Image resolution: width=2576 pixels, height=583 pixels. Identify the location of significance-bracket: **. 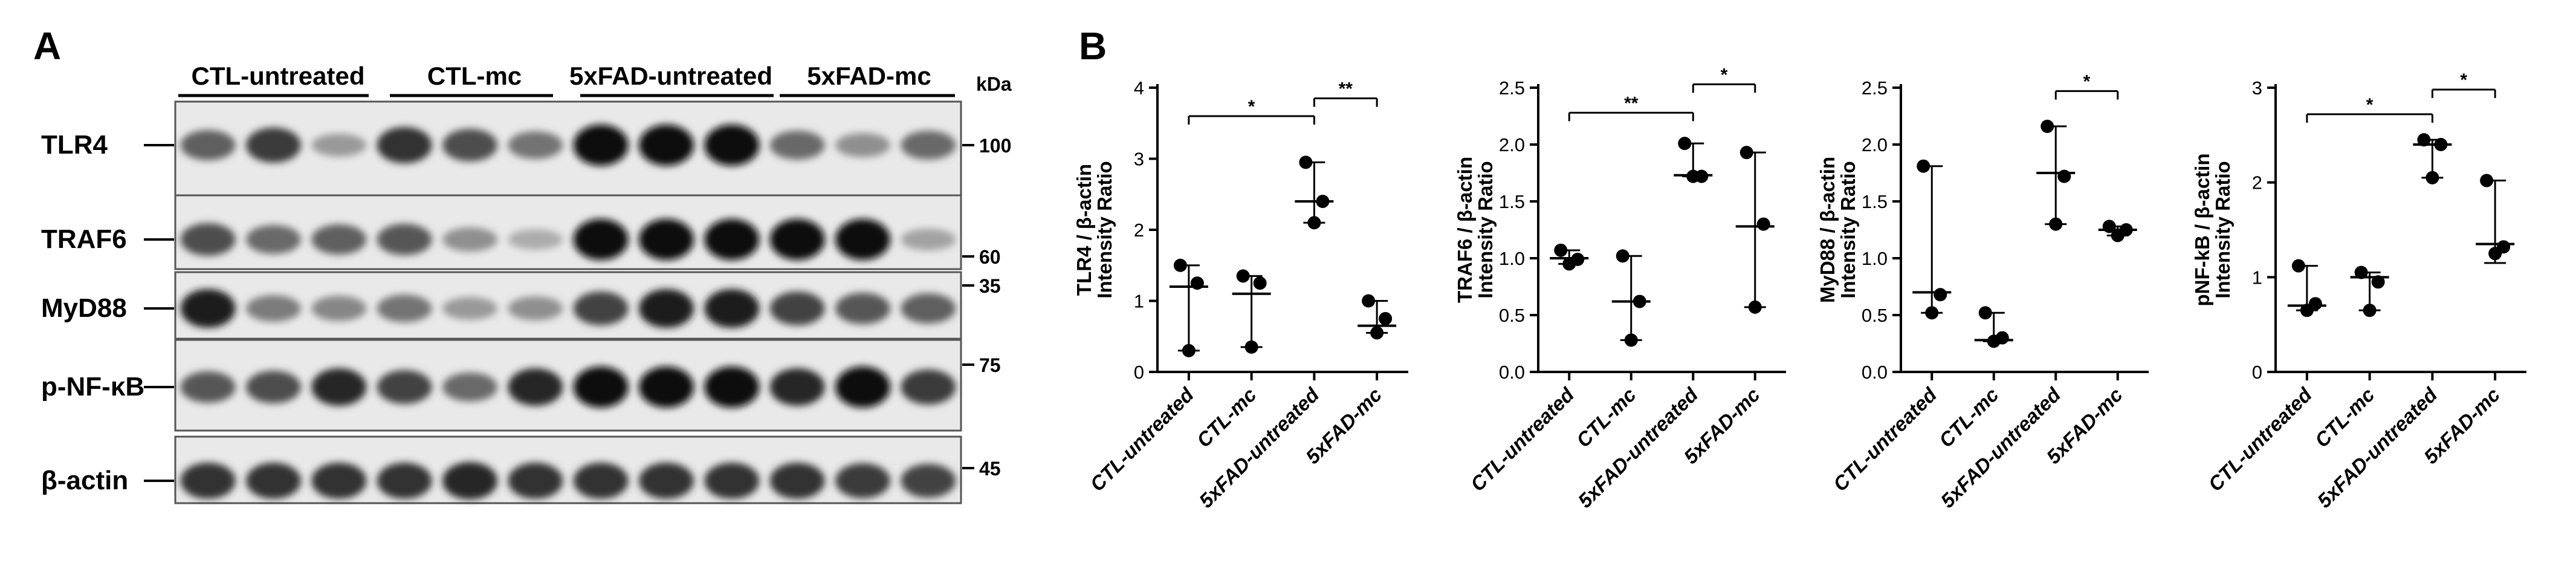
(1345, 93).